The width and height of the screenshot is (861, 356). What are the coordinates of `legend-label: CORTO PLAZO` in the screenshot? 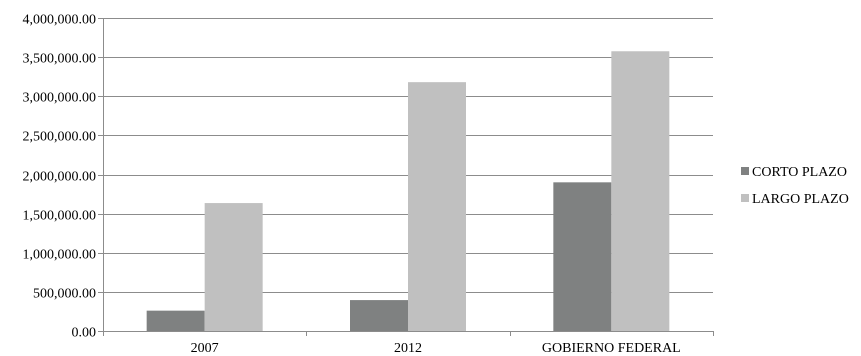 It's located at (799, 172).